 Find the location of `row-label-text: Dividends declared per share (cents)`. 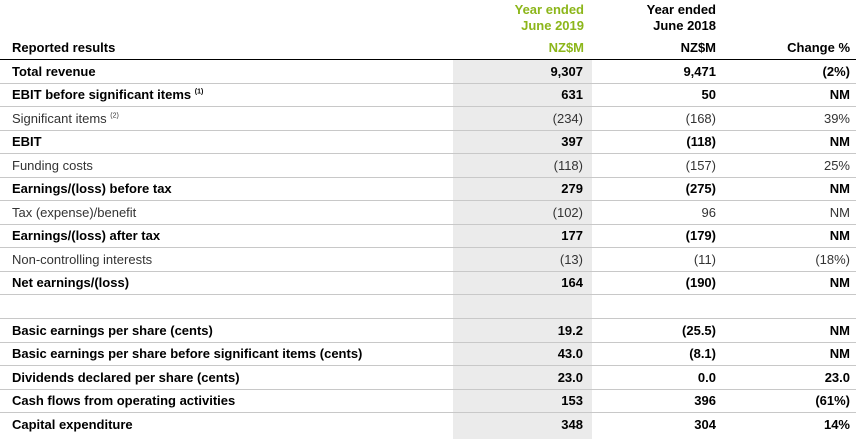

row-label-text: Dividends declared per share (cents) is located at coordinates (126, 377).